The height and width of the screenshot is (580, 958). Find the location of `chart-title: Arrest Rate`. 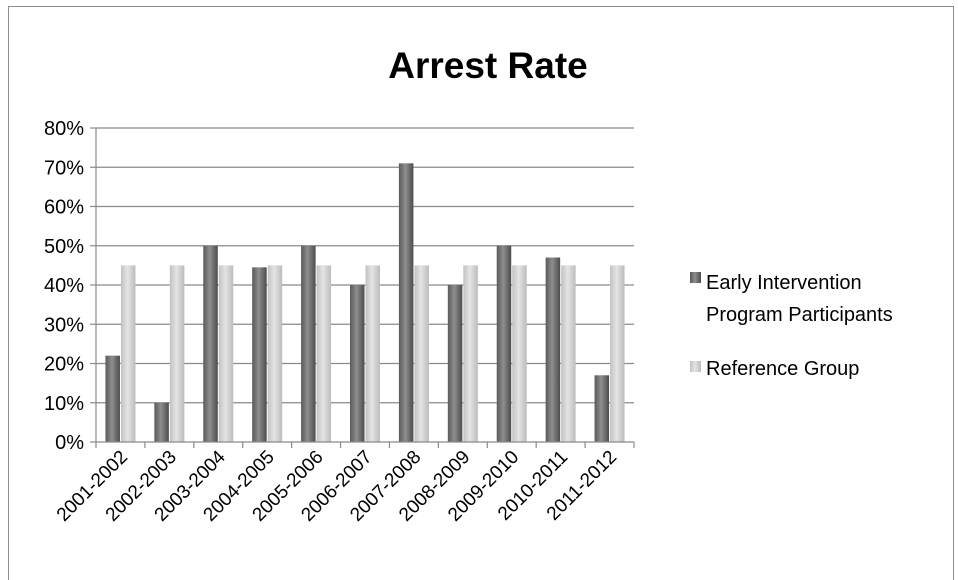

chart-title: Arrest Rate is located at coordinates (487, 65).